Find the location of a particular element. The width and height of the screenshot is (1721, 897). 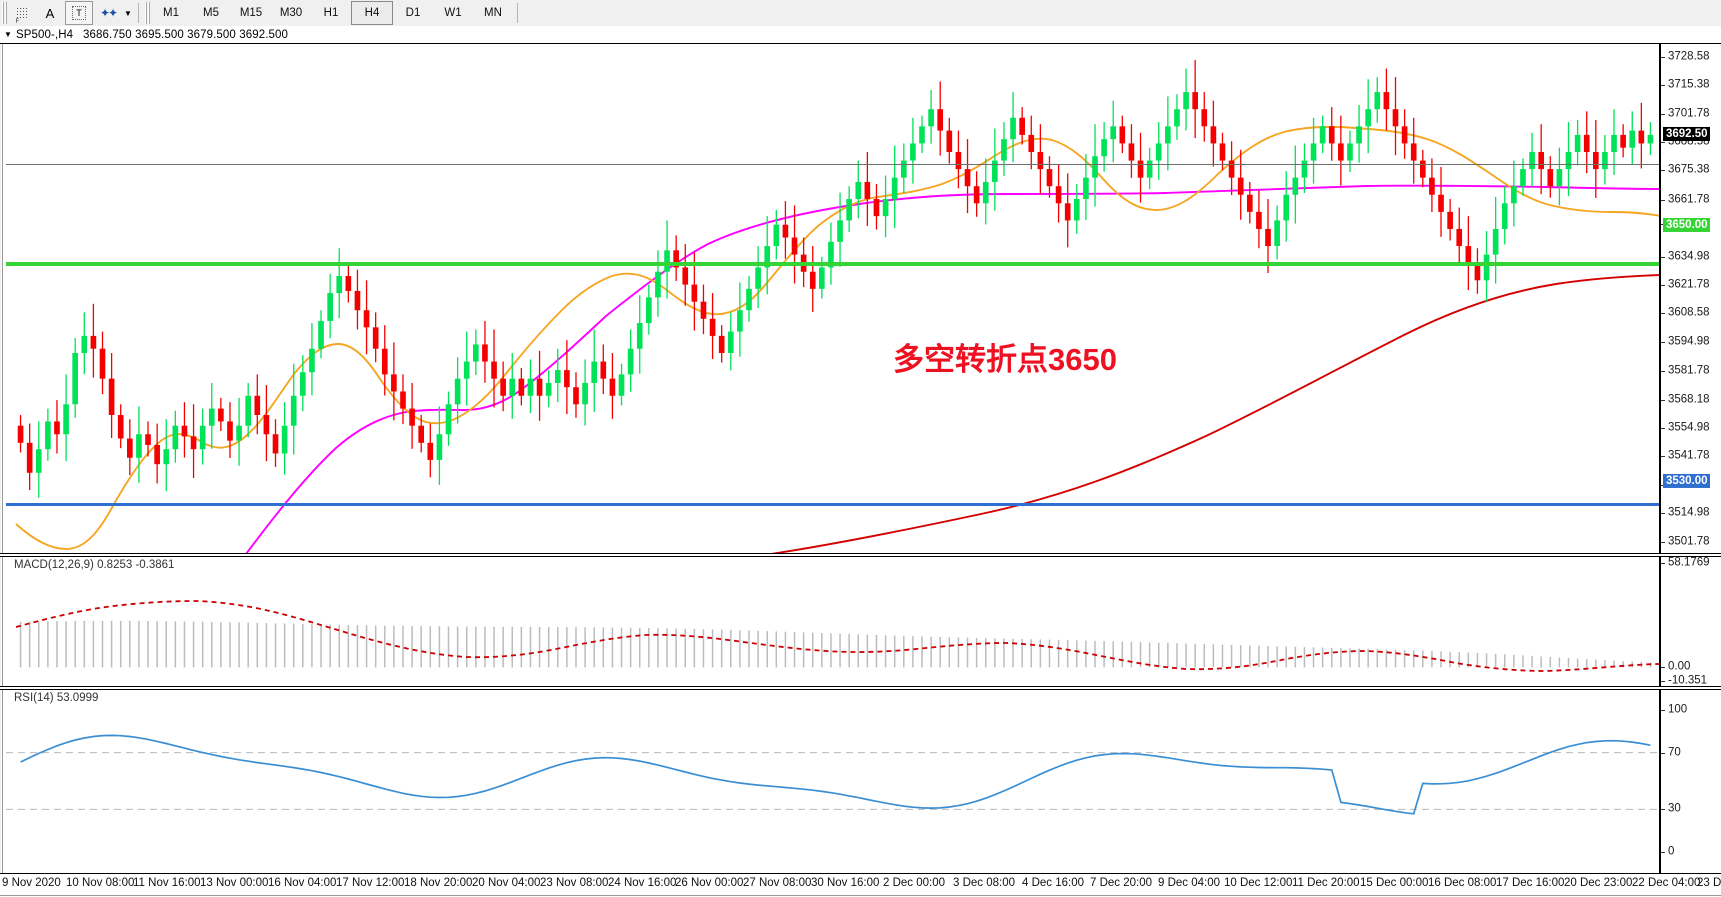

last-price-line is located at coordinates (832, 164).